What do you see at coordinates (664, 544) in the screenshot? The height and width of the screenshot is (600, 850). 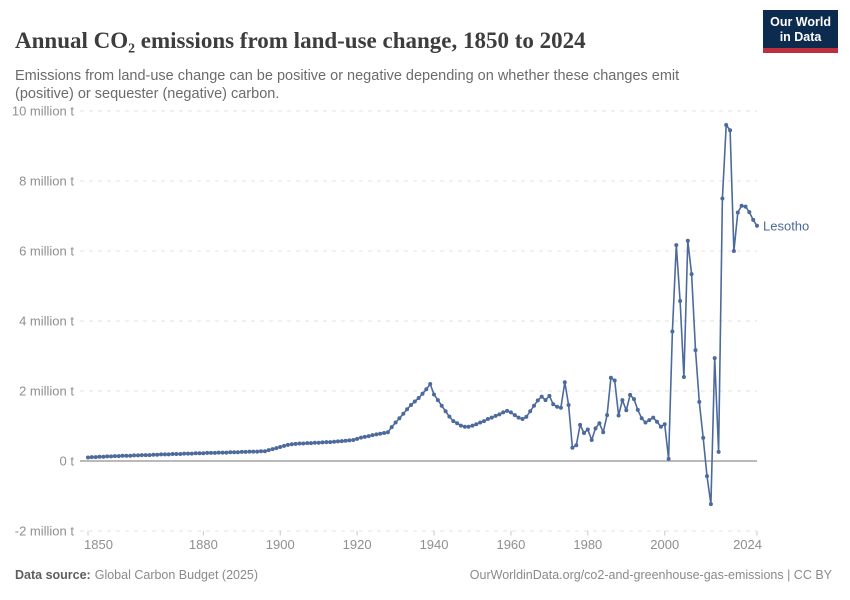 I see `svg-text: 2000` at bounding box center [664, 544].